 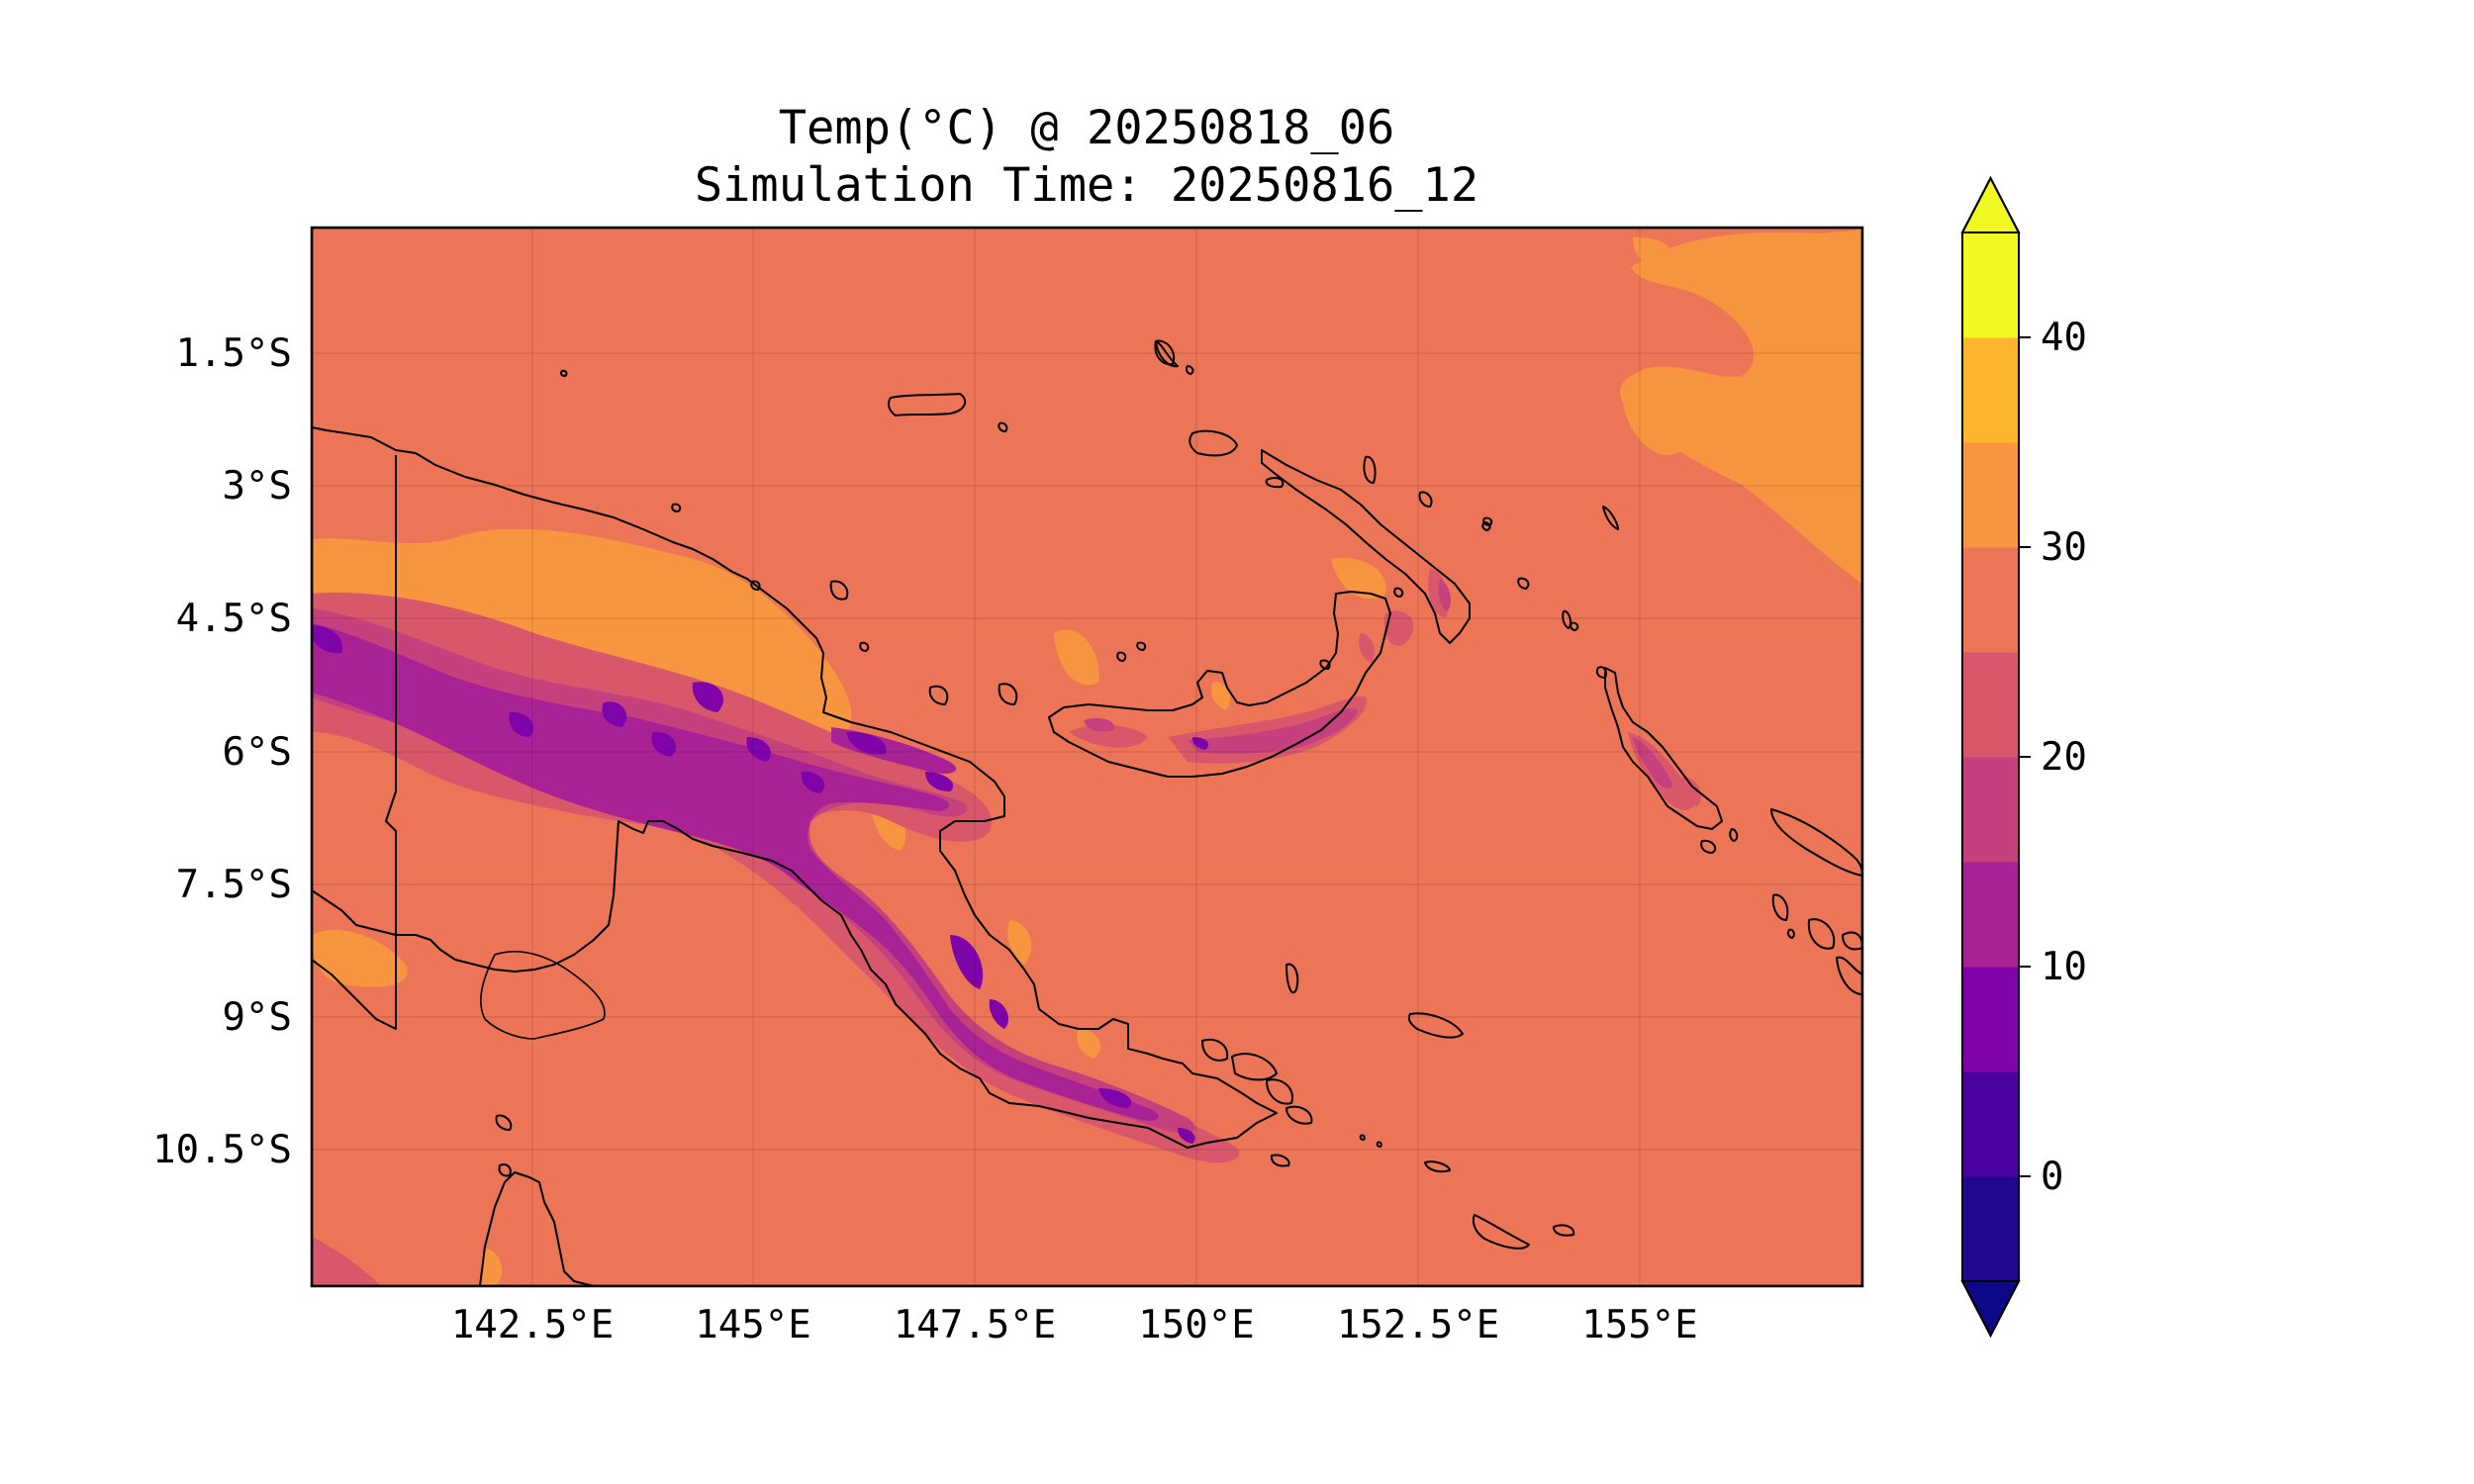 I want to click on colorbar-tick-label: 10, so click(x=2064, y=967).